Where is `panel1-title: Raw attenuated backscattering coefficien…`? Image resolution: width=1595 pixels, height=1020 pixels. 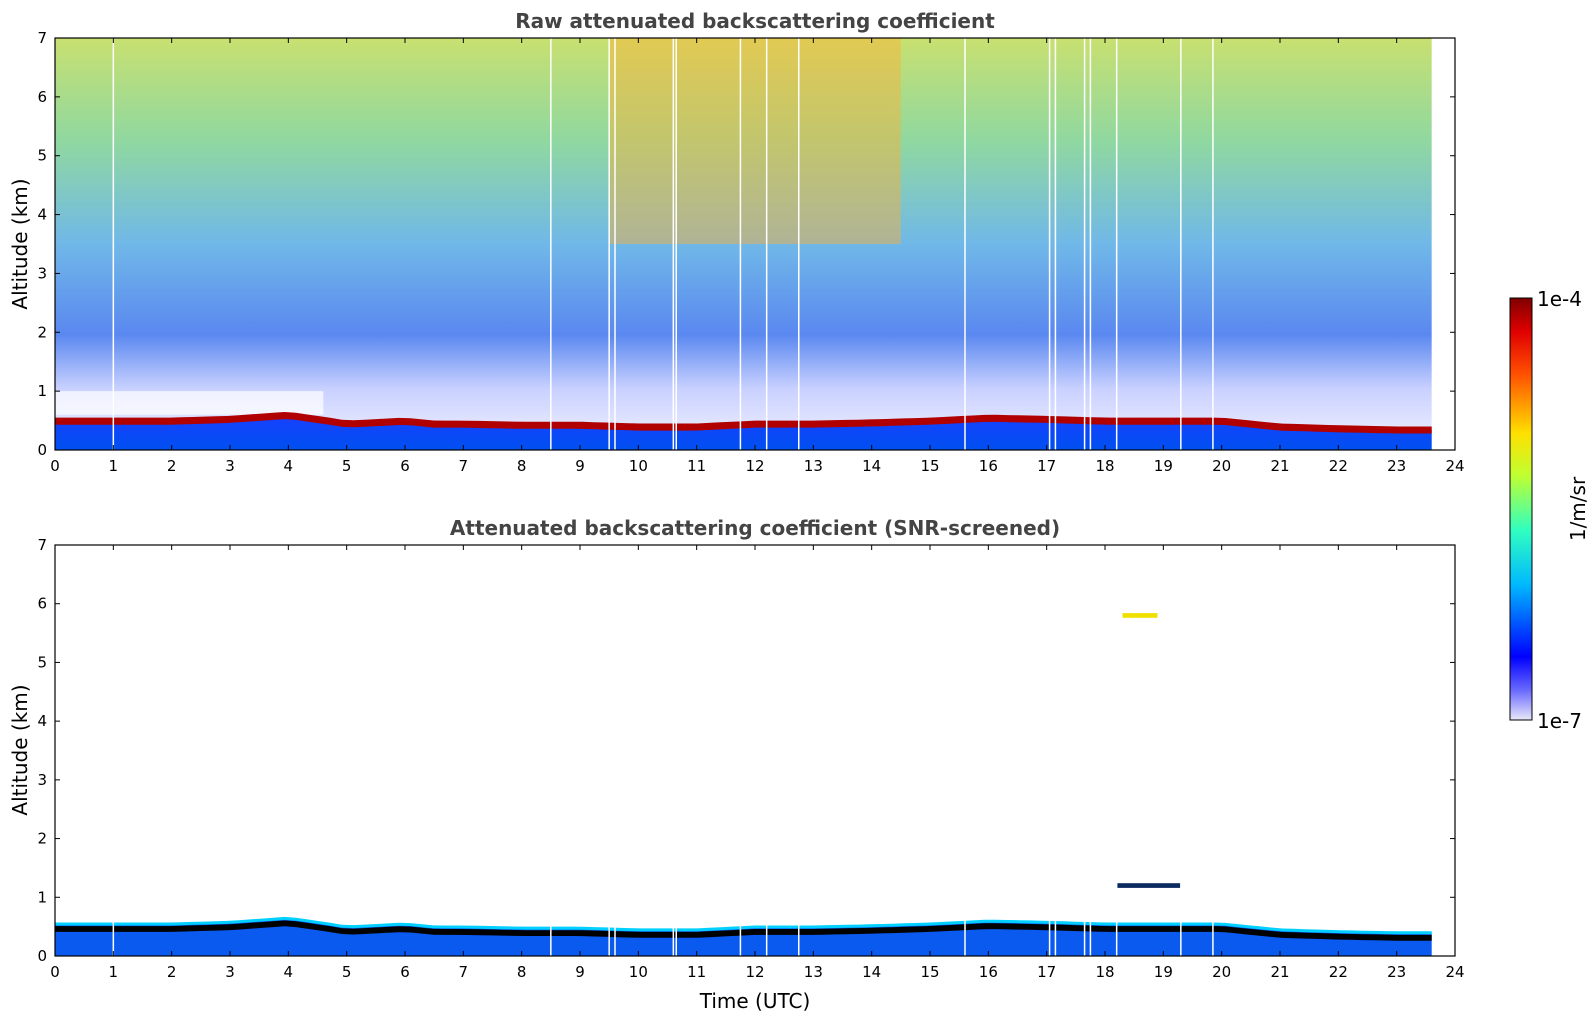 panel1-title: Raw attenuated backscattering coefficien… is located at coordinates (755, 21).